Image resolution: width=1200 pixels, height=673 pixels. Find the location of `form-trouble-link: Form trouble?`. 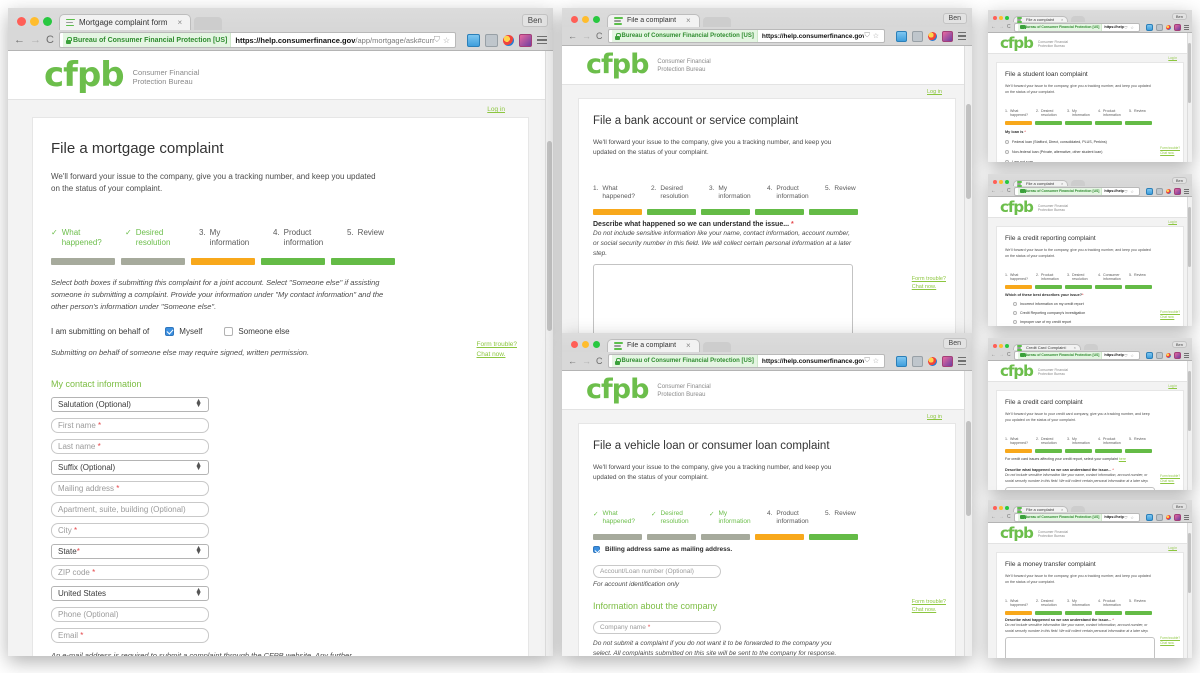

form-trouble-link: Form trouble? is located at coordinates (928, 279).